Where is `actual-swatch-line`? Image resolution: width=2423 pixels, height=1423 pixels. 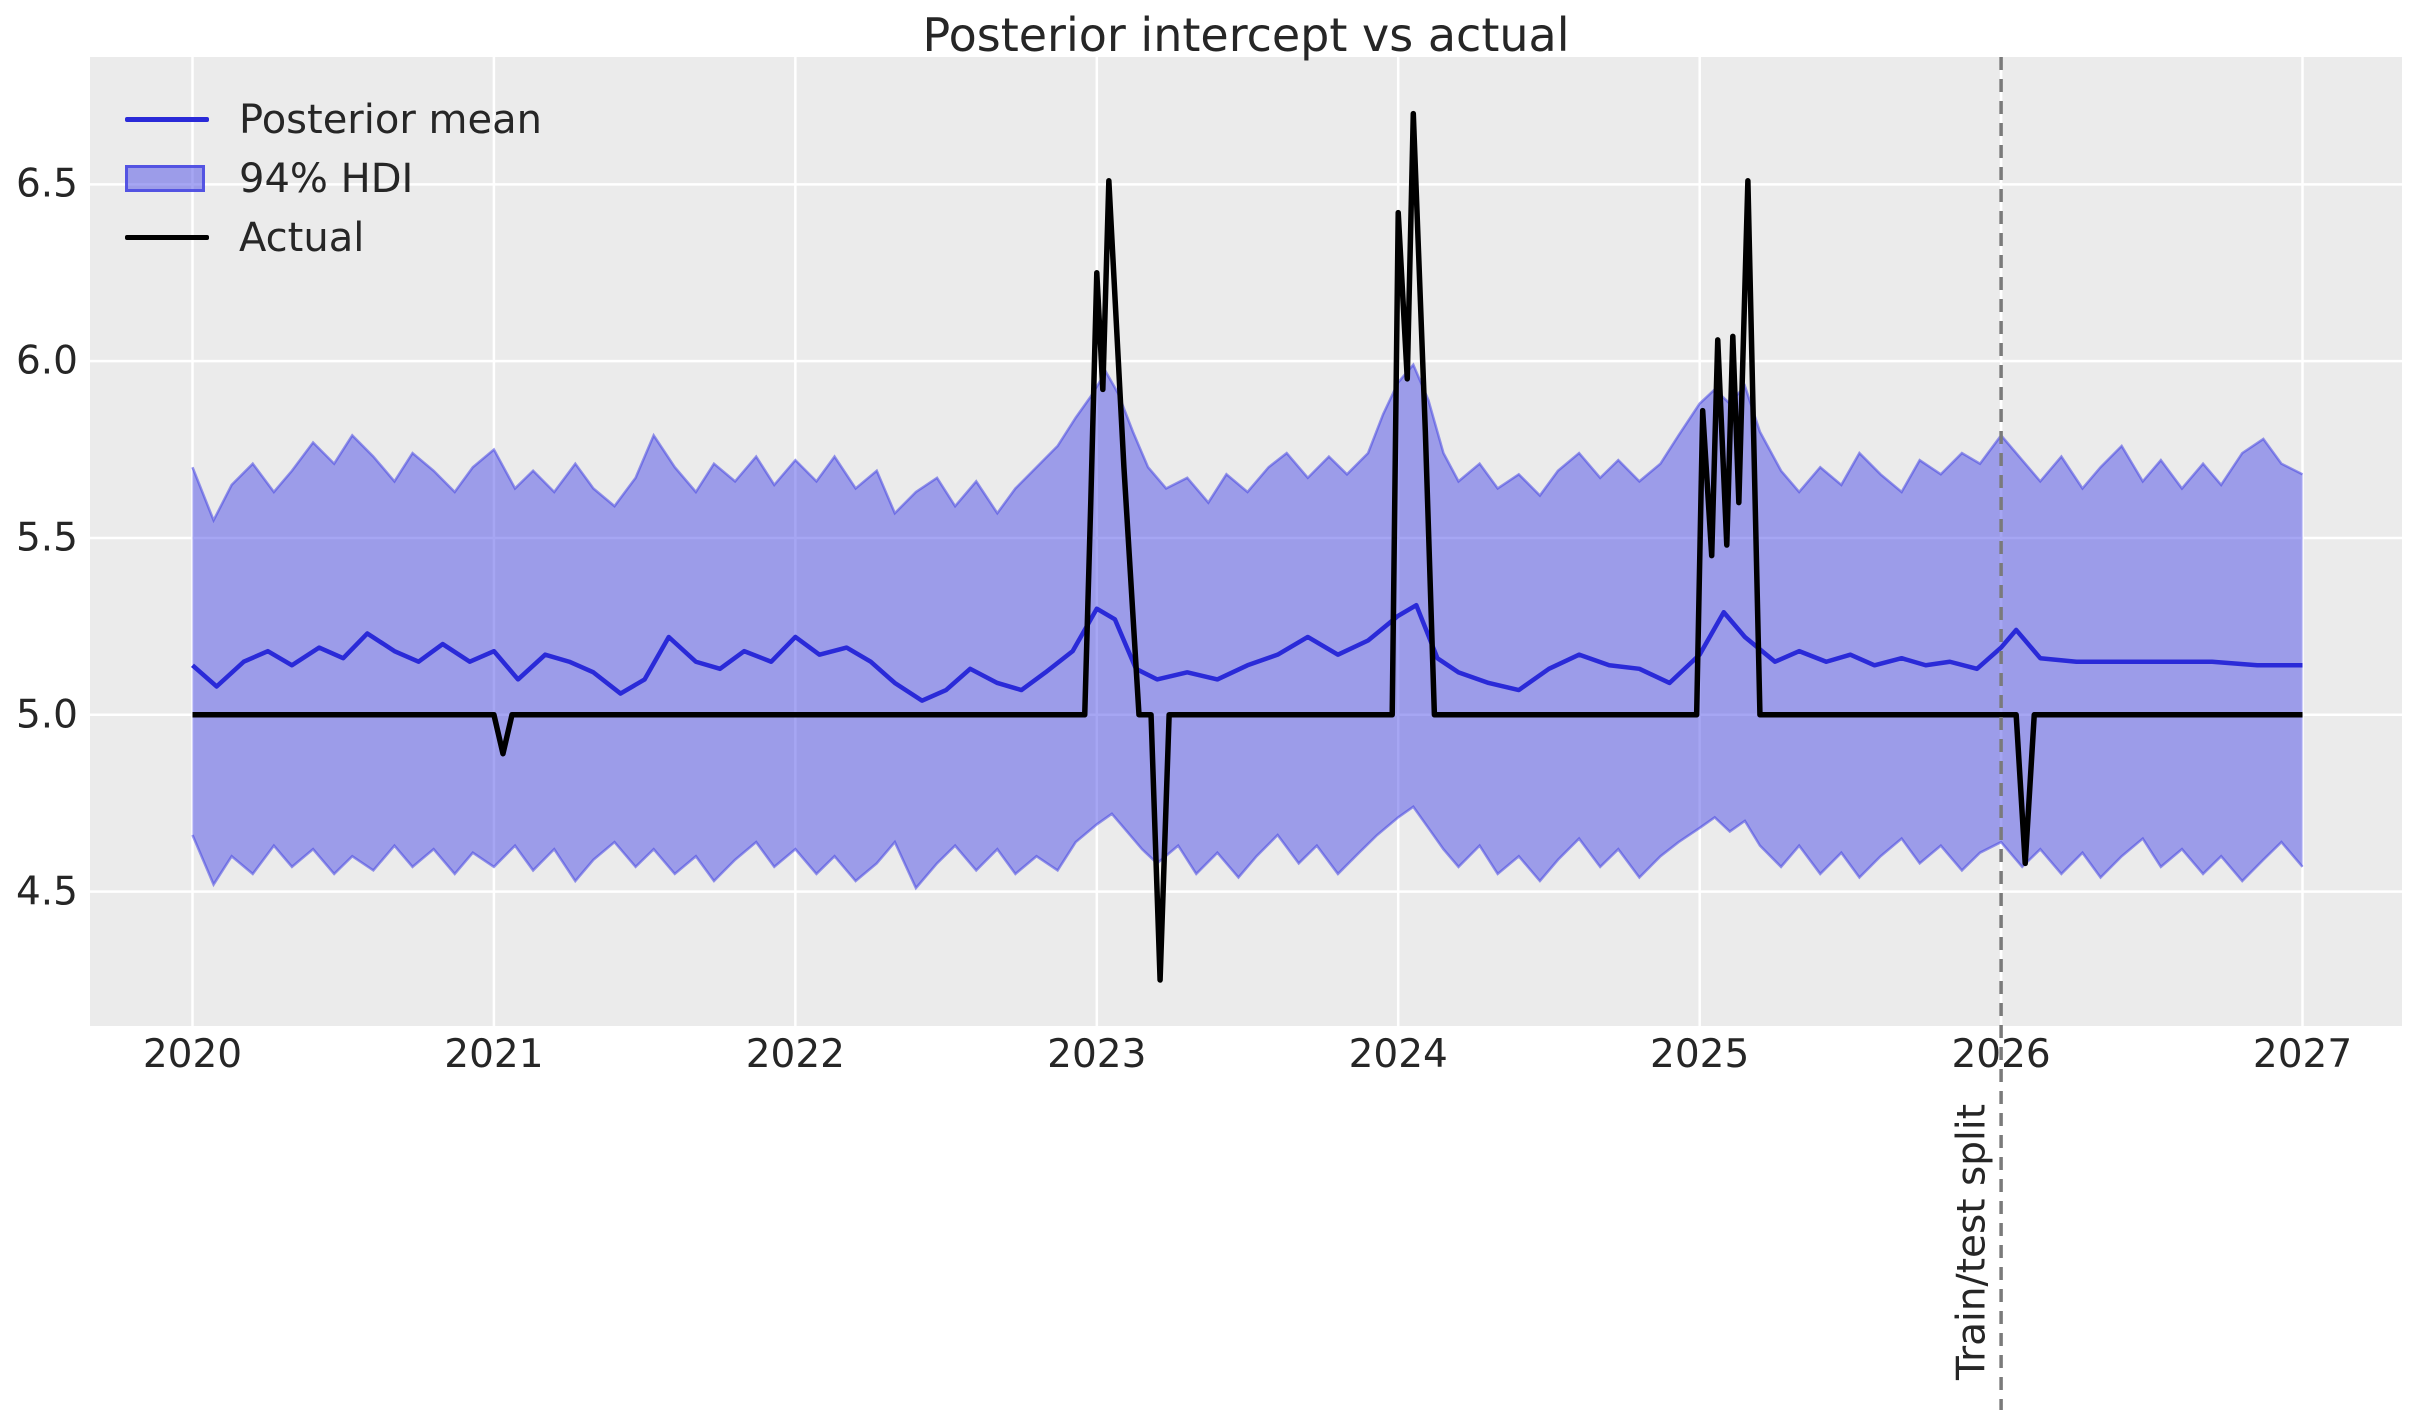
actual-swatch-line is located at coordinates (167, 237).